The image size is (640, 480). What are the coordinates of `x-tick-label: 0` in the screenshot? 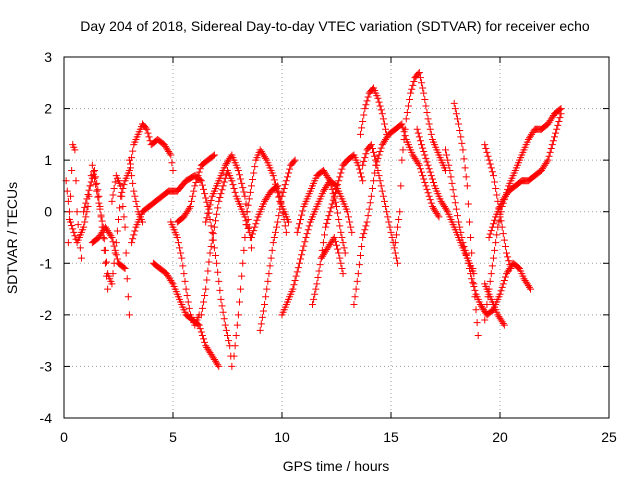 It's located at (64, 437).